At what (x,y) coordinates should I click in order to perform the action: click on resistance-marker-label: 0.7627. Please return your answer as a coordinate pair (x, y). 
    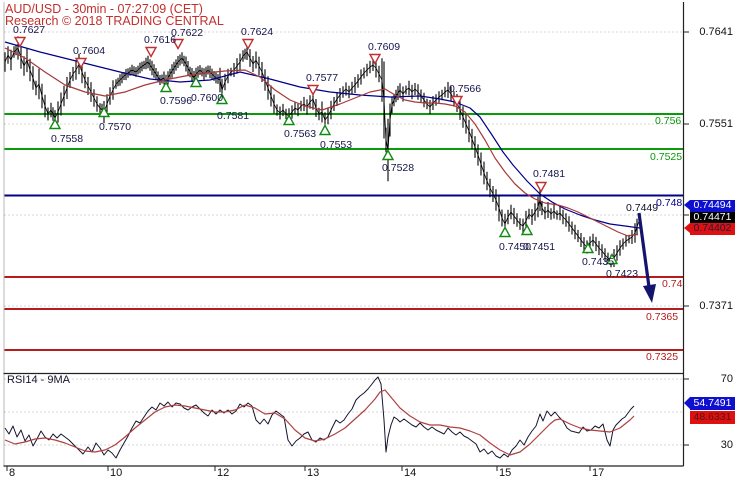
    Looking at the image, I should click on (29, 30).